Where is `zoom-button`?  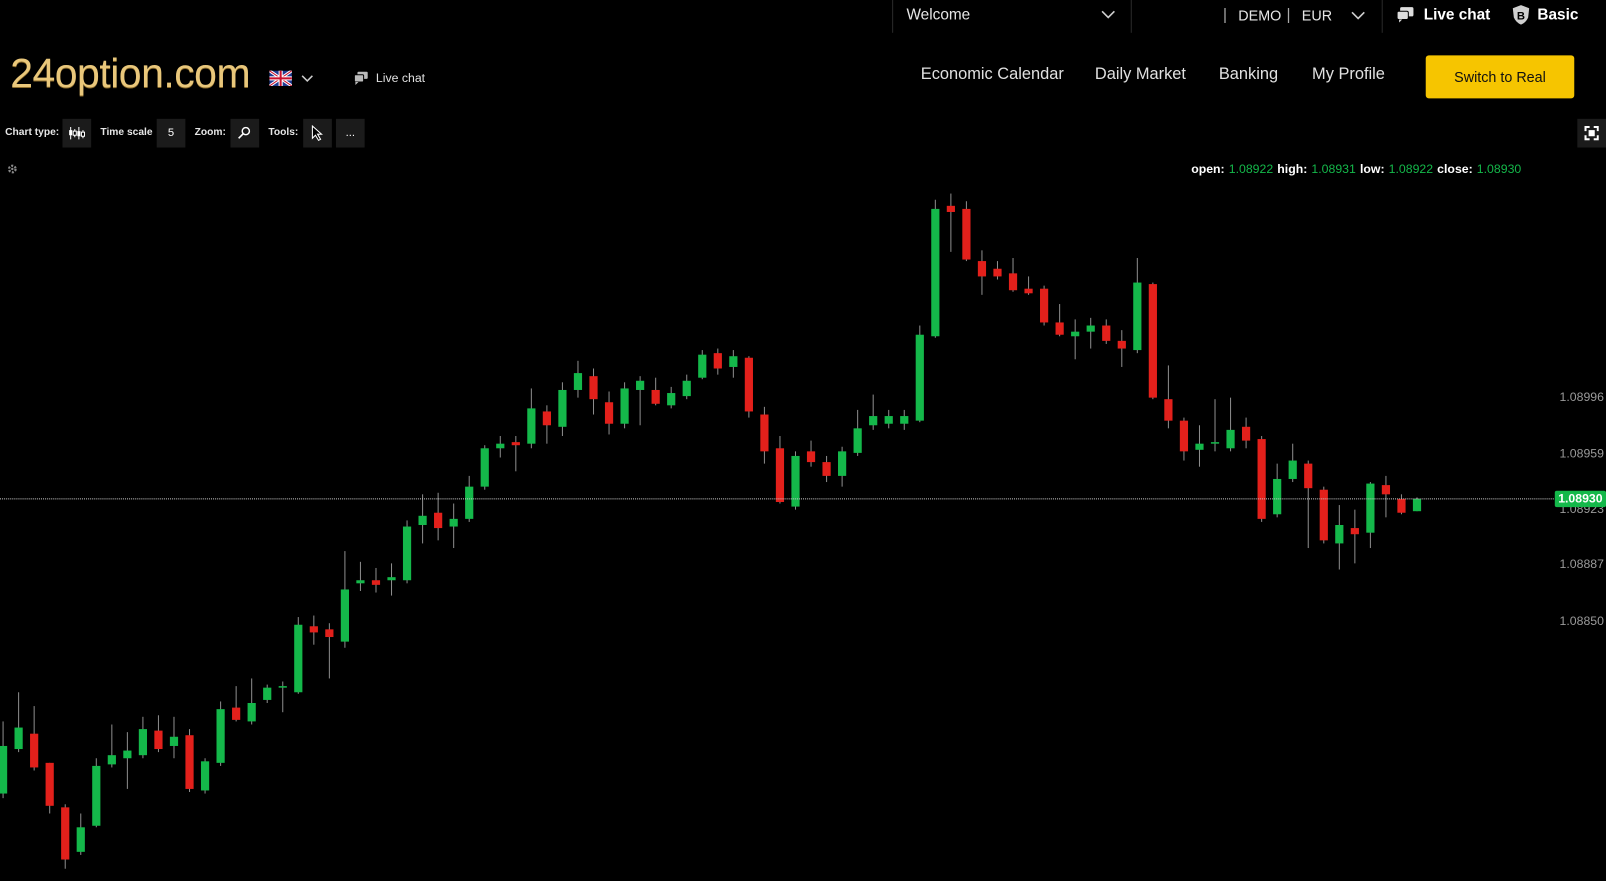 zoom-button is located at coordinates (245, 133).